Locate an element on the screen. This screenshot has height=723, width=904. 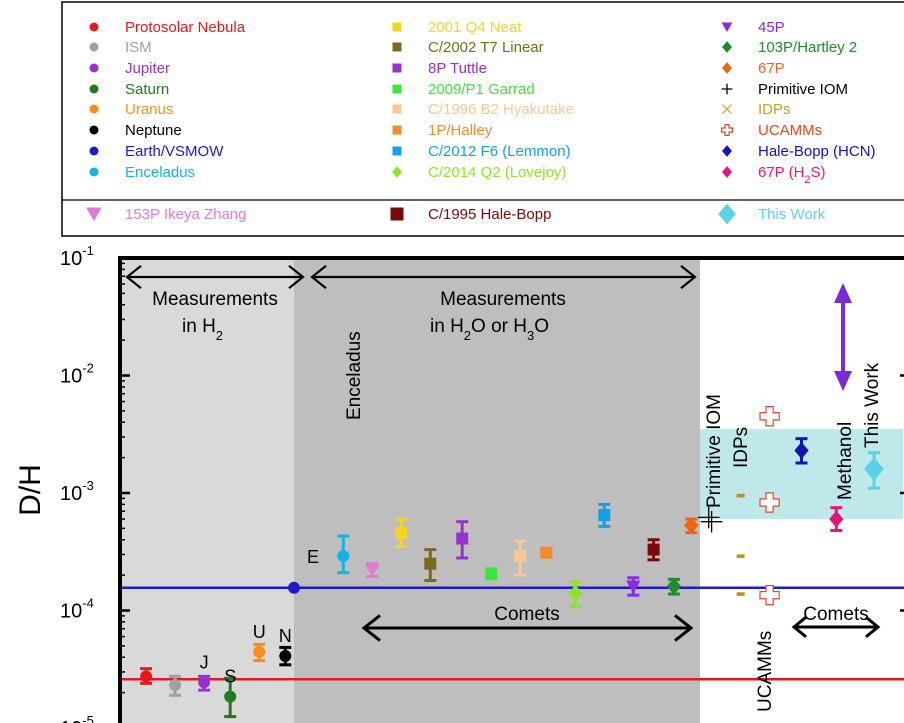
legend-label-jupiter: Jupiter is located at coordinates (147, 68).